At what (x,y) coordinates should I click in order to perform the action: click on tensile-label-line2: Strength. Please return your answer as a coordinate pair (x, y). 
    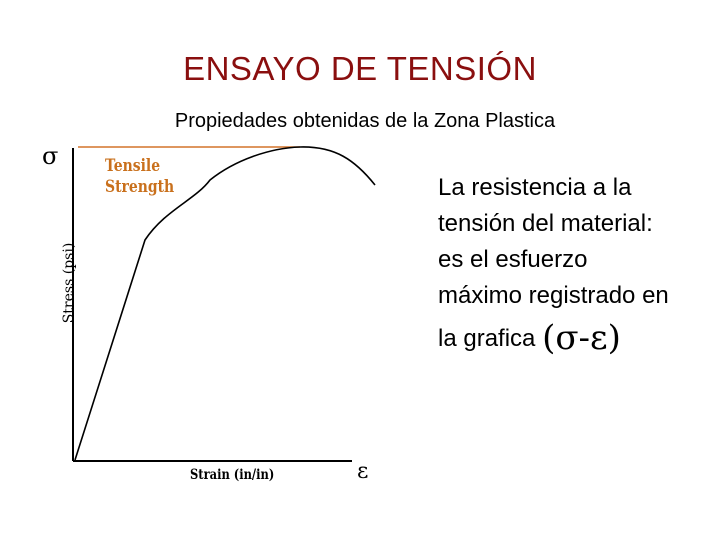
    Looking at the image, I should click on (140, 187).